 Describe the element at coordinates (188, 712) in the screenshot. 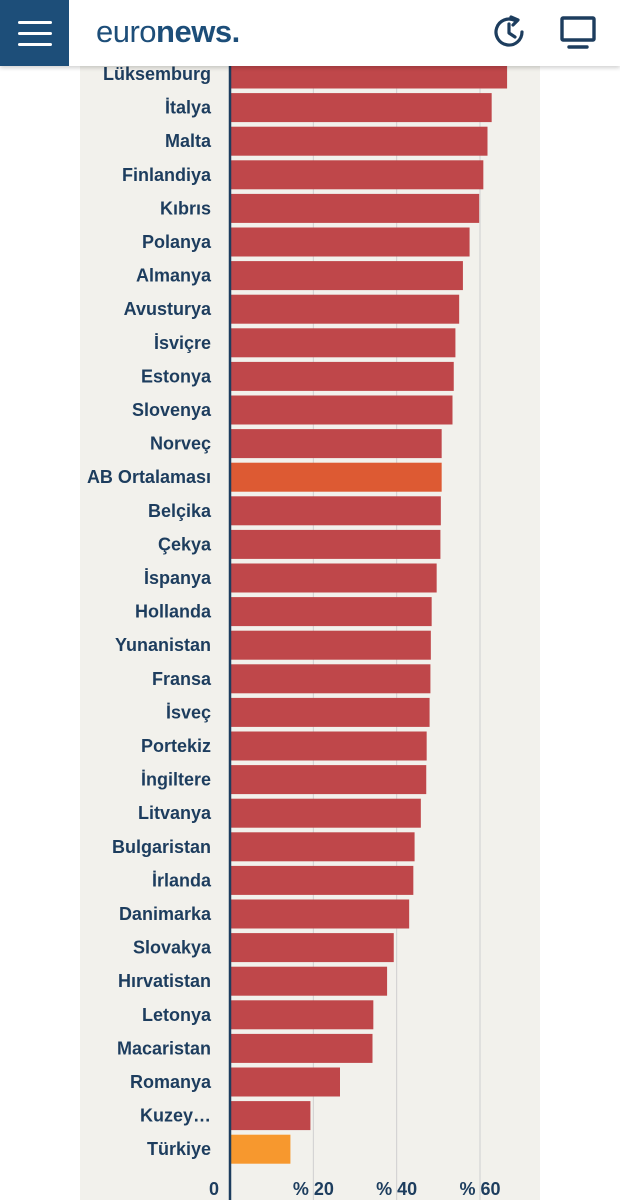

I see `category-label: İsveç` at that location.